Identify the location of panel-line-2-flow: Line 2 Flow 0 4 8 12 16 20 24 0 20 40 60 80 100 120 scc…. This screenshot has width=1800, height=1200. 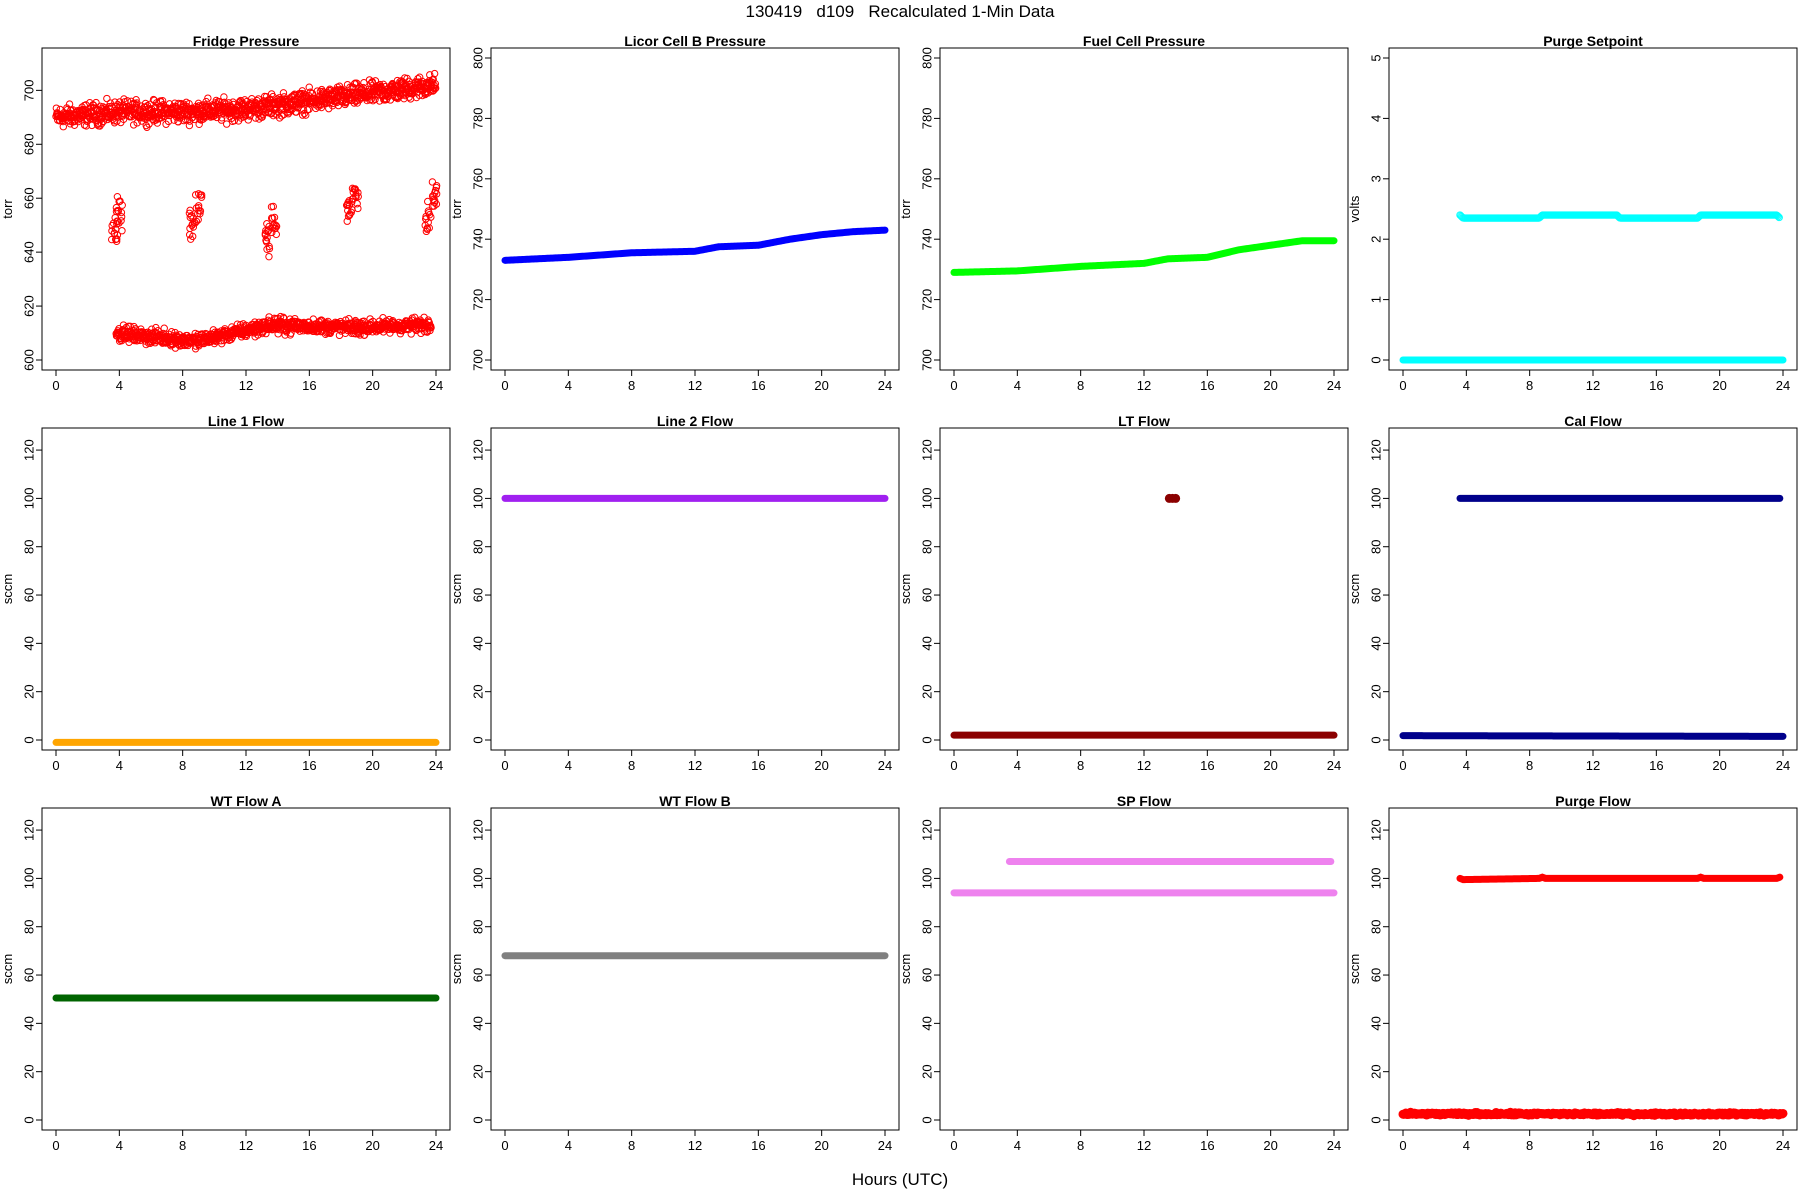
(674, 593).